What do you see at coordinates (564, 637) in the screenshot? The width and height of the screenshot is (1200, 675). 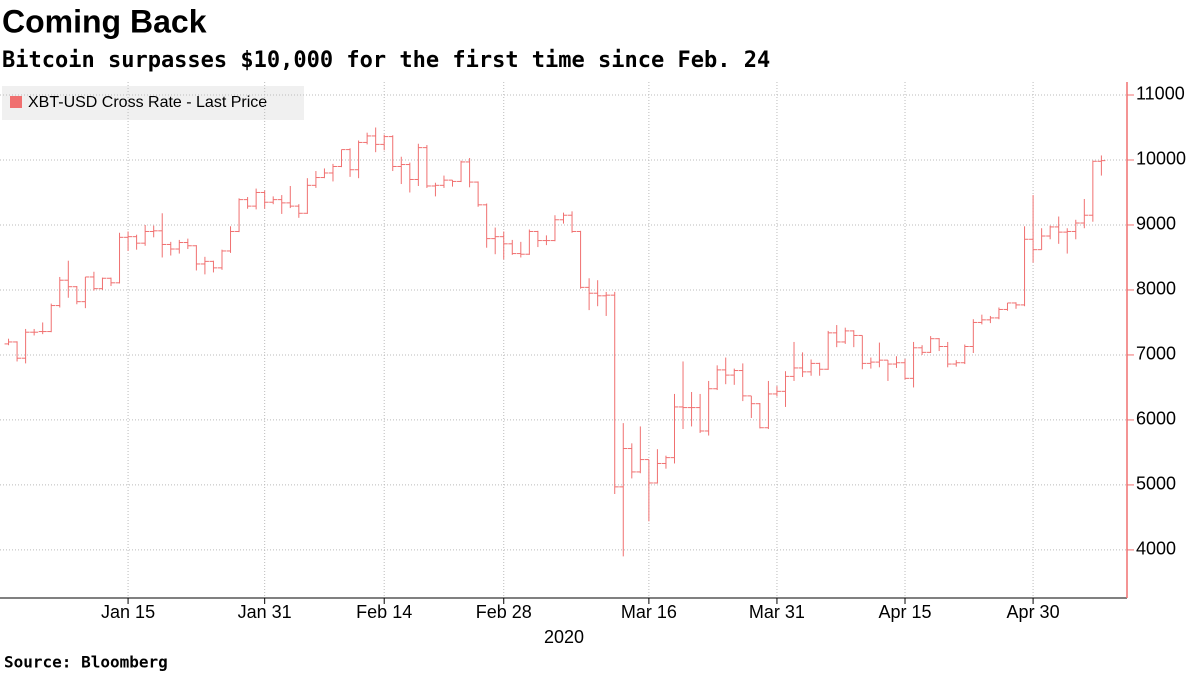 I see `x-year-label: 2020` at bounding box center [564, 637].